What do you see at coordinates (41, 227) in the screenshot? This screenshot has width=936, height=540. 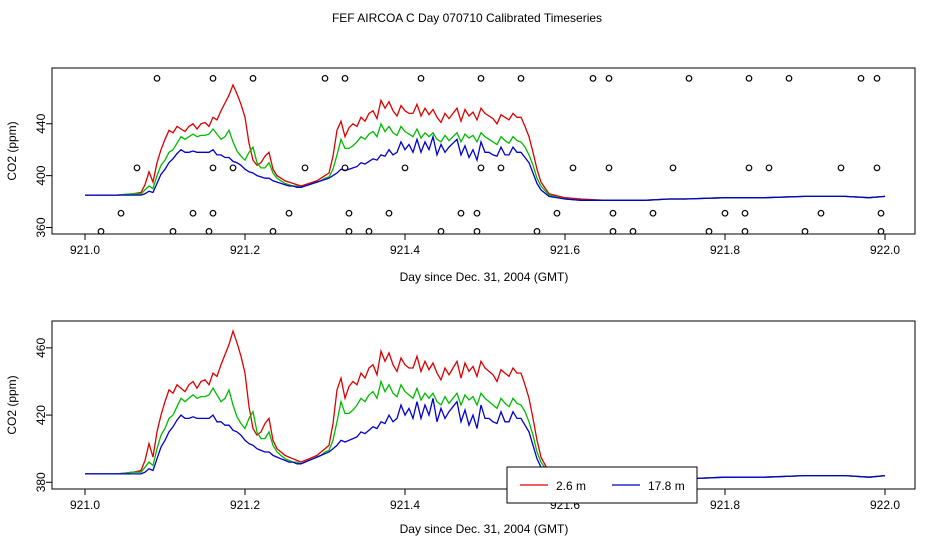 I see `y-tick-label: 360` at bounding box center [41, 227].